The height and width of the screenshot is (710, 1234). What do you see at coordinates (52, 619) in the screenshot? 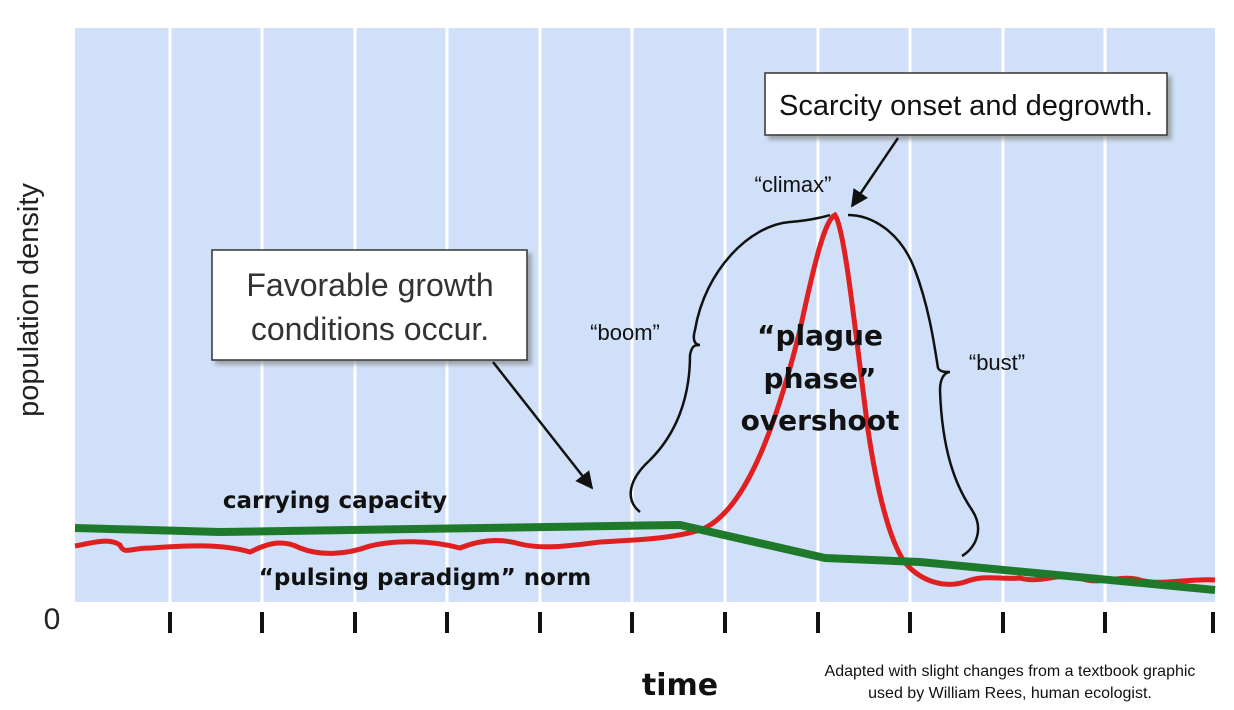
I see `origin-label: 0` at bounding box center [52, 619].